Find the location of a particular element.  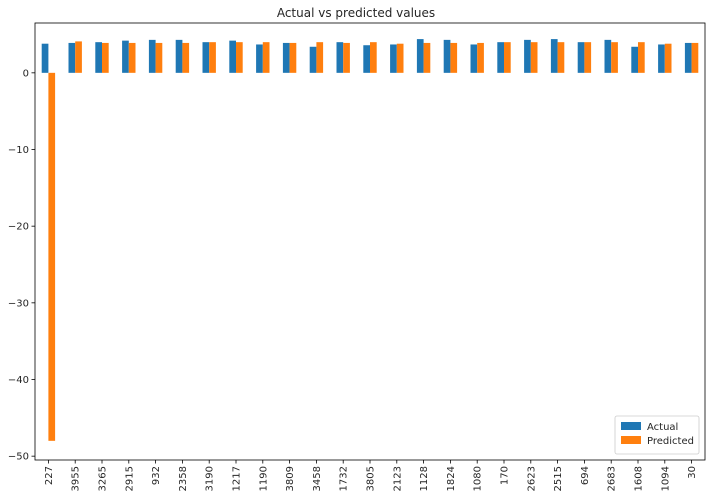

y-tick-label: −30 is located at coordinates (18, 303).